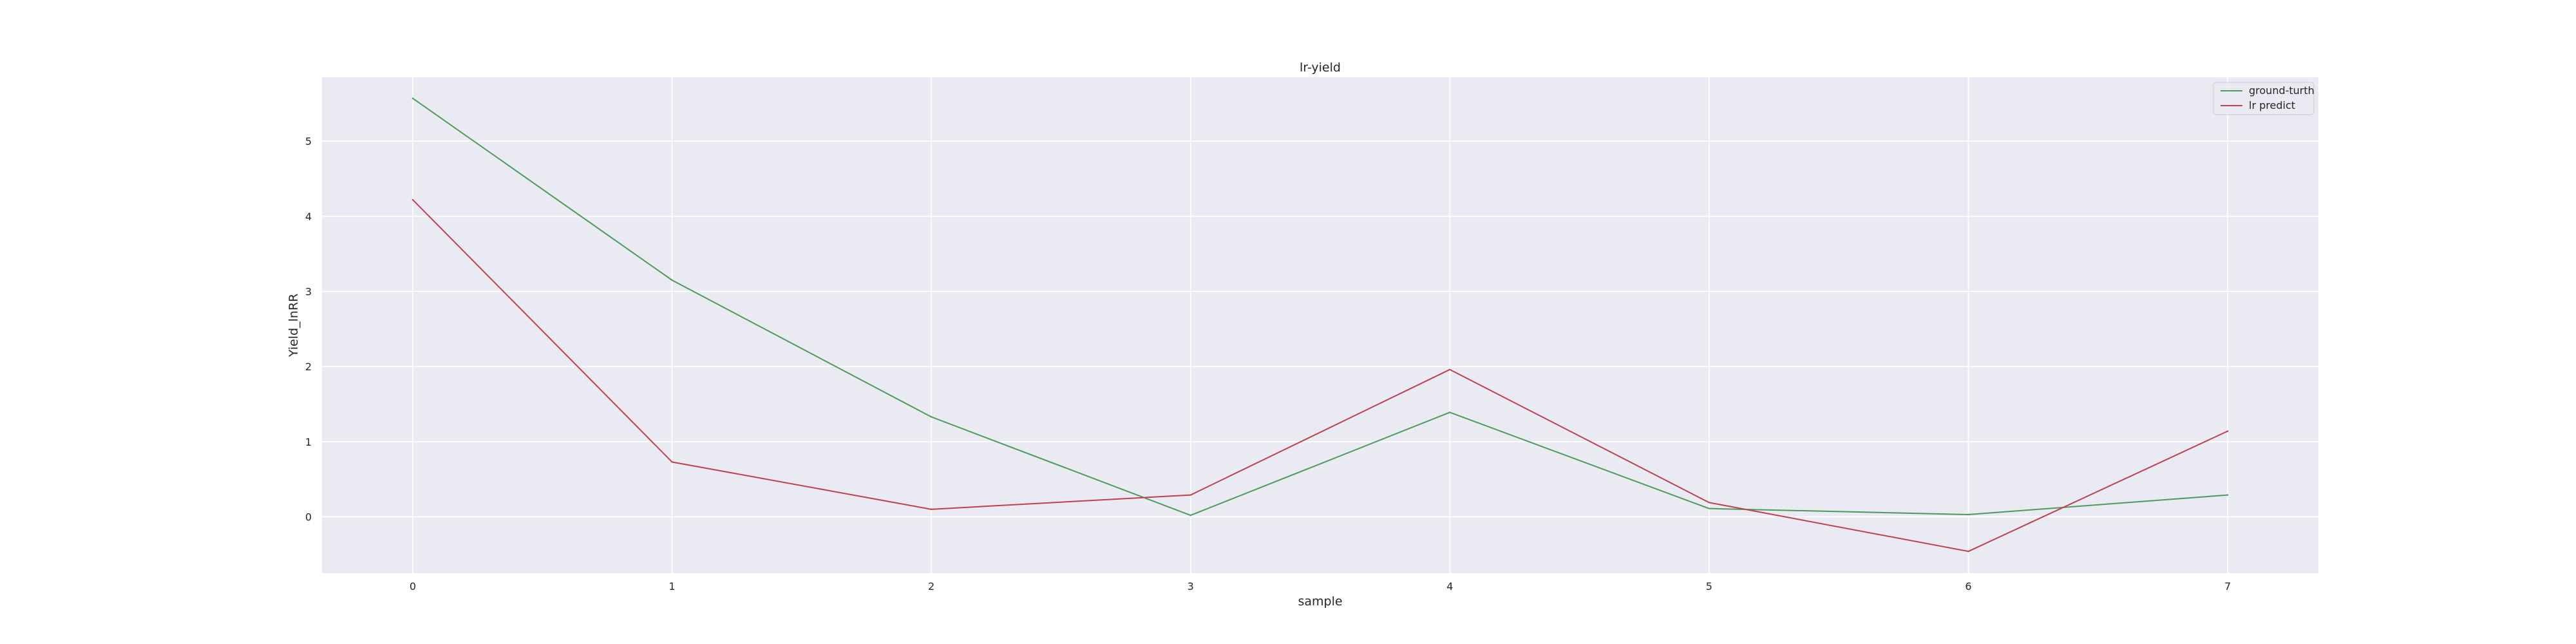 The height and width of the screenshot is (644, 2576). Describe the element at coordinates (2272, 105) in the screenshot. I see `legend-label-lr-predict: lr predict` at that location.